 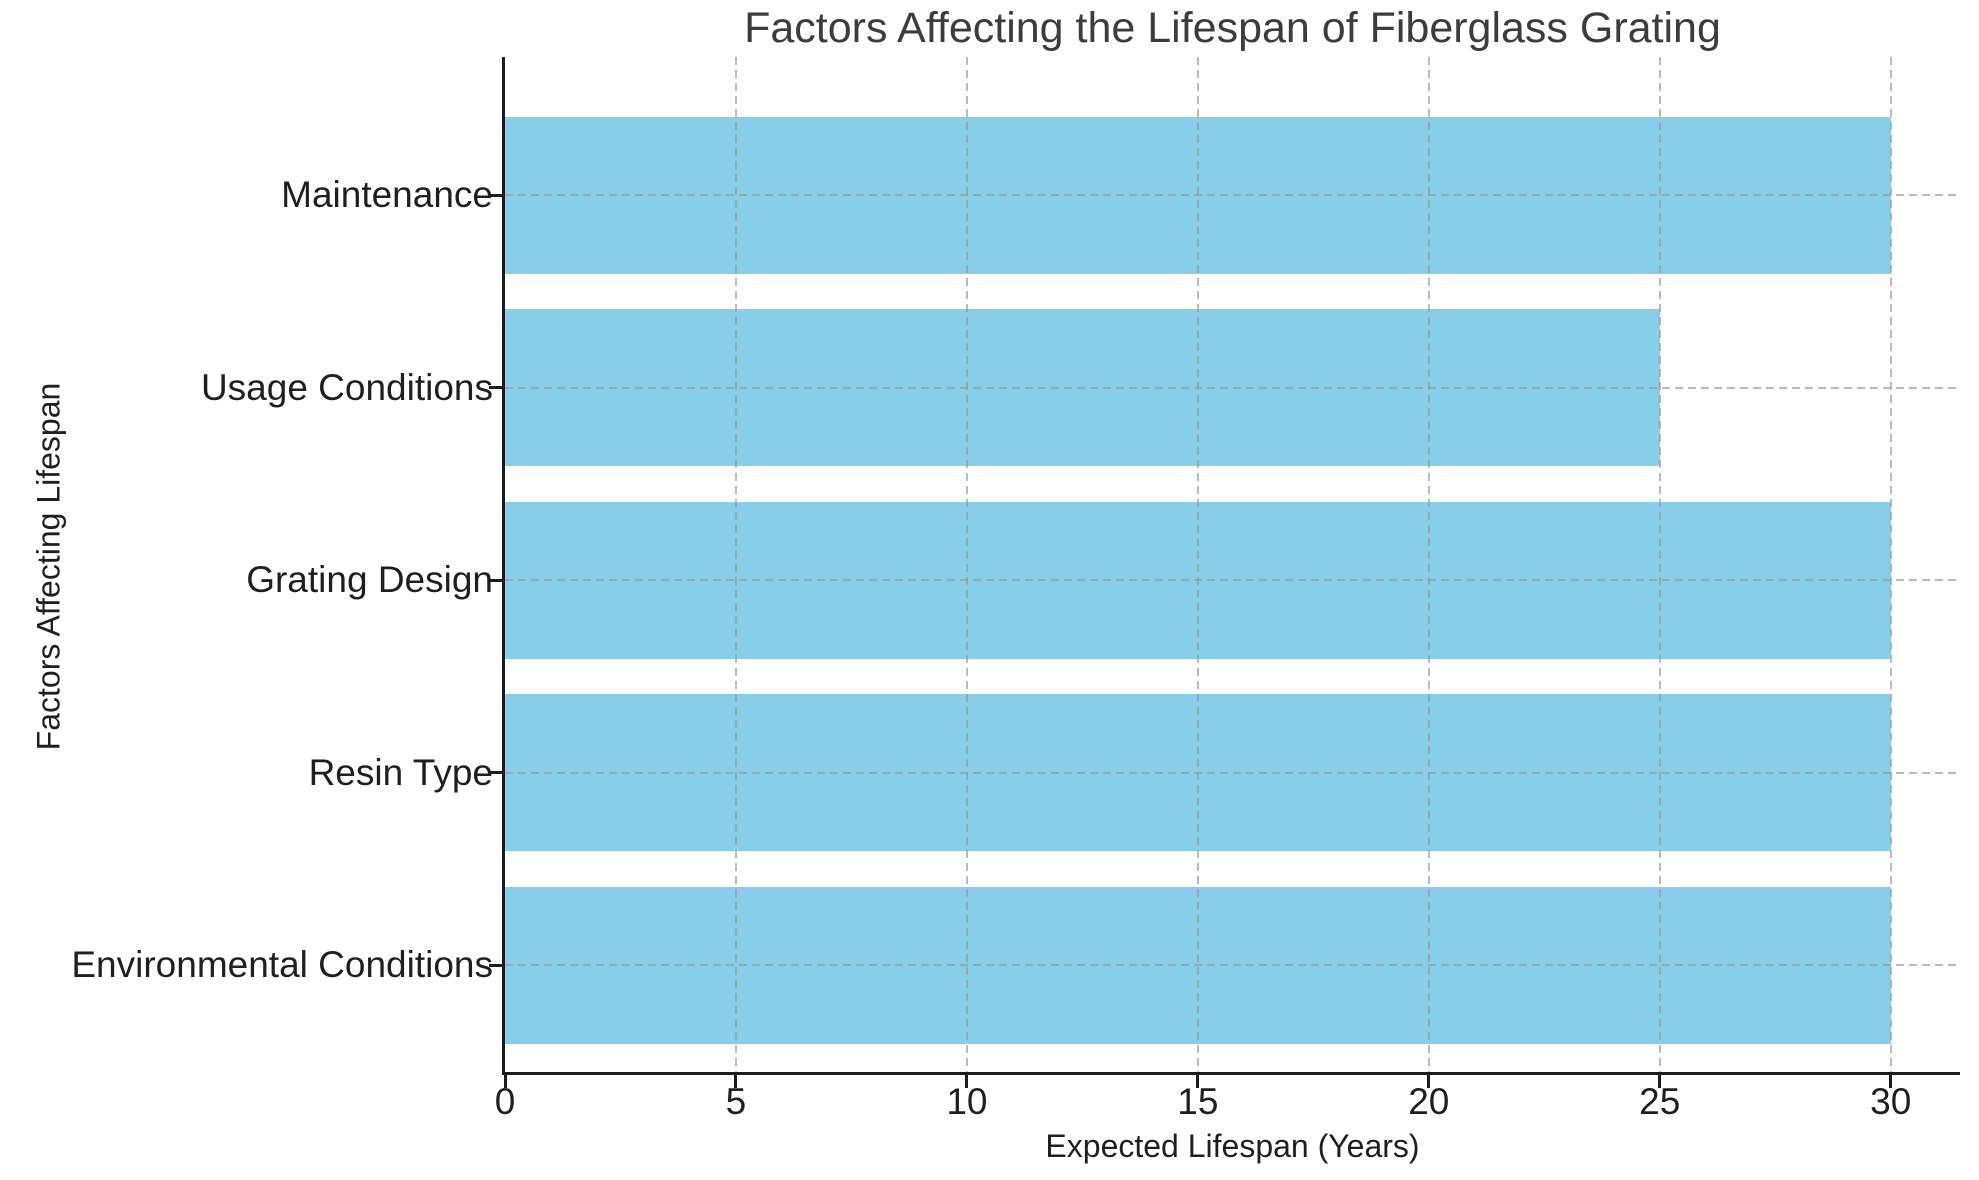 I want to click on h-gridline-grating-design, so click(x=1232, y=580).